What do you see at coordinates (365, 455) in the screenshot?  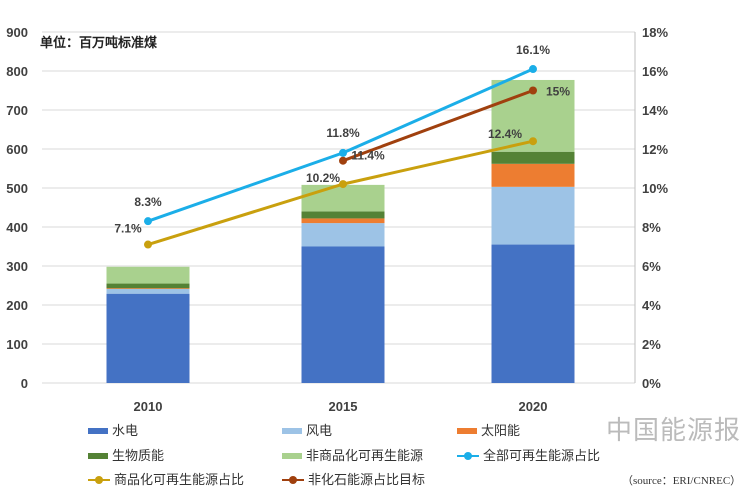 I see `legend-label: 非商品化可再生能源` at bounding box center [365, 455].